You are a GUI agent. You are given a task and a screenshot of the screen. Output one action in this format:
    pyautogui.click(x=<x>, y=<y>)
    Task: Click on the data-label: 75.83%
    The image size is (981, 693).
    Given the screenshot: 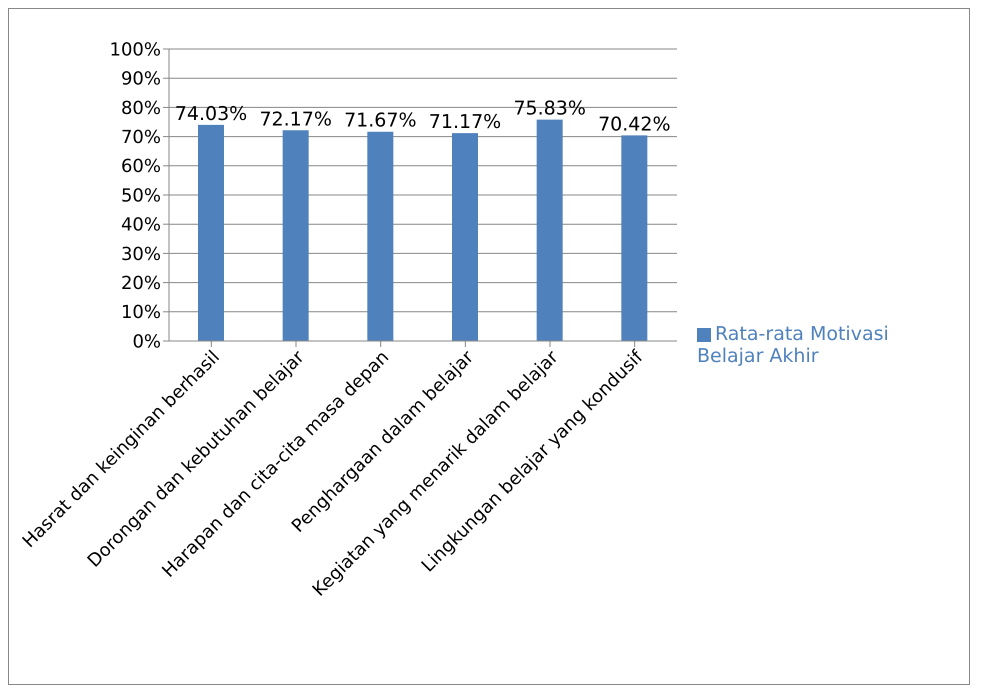 What is the action you would take?
    pyautogui.click(x=549, y=109)
    